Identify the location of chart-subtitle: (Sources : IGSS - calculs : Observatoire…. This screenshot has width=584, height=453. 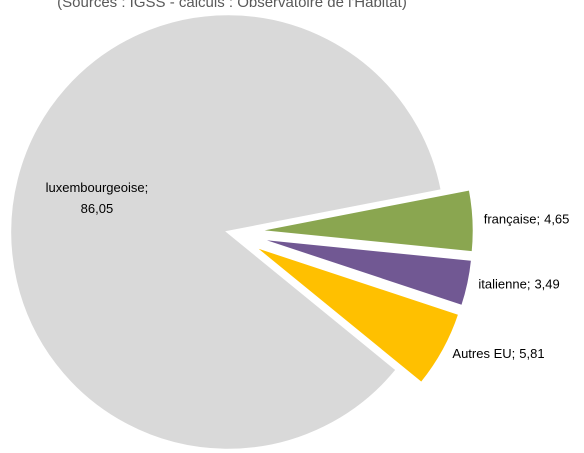
(232, 5).